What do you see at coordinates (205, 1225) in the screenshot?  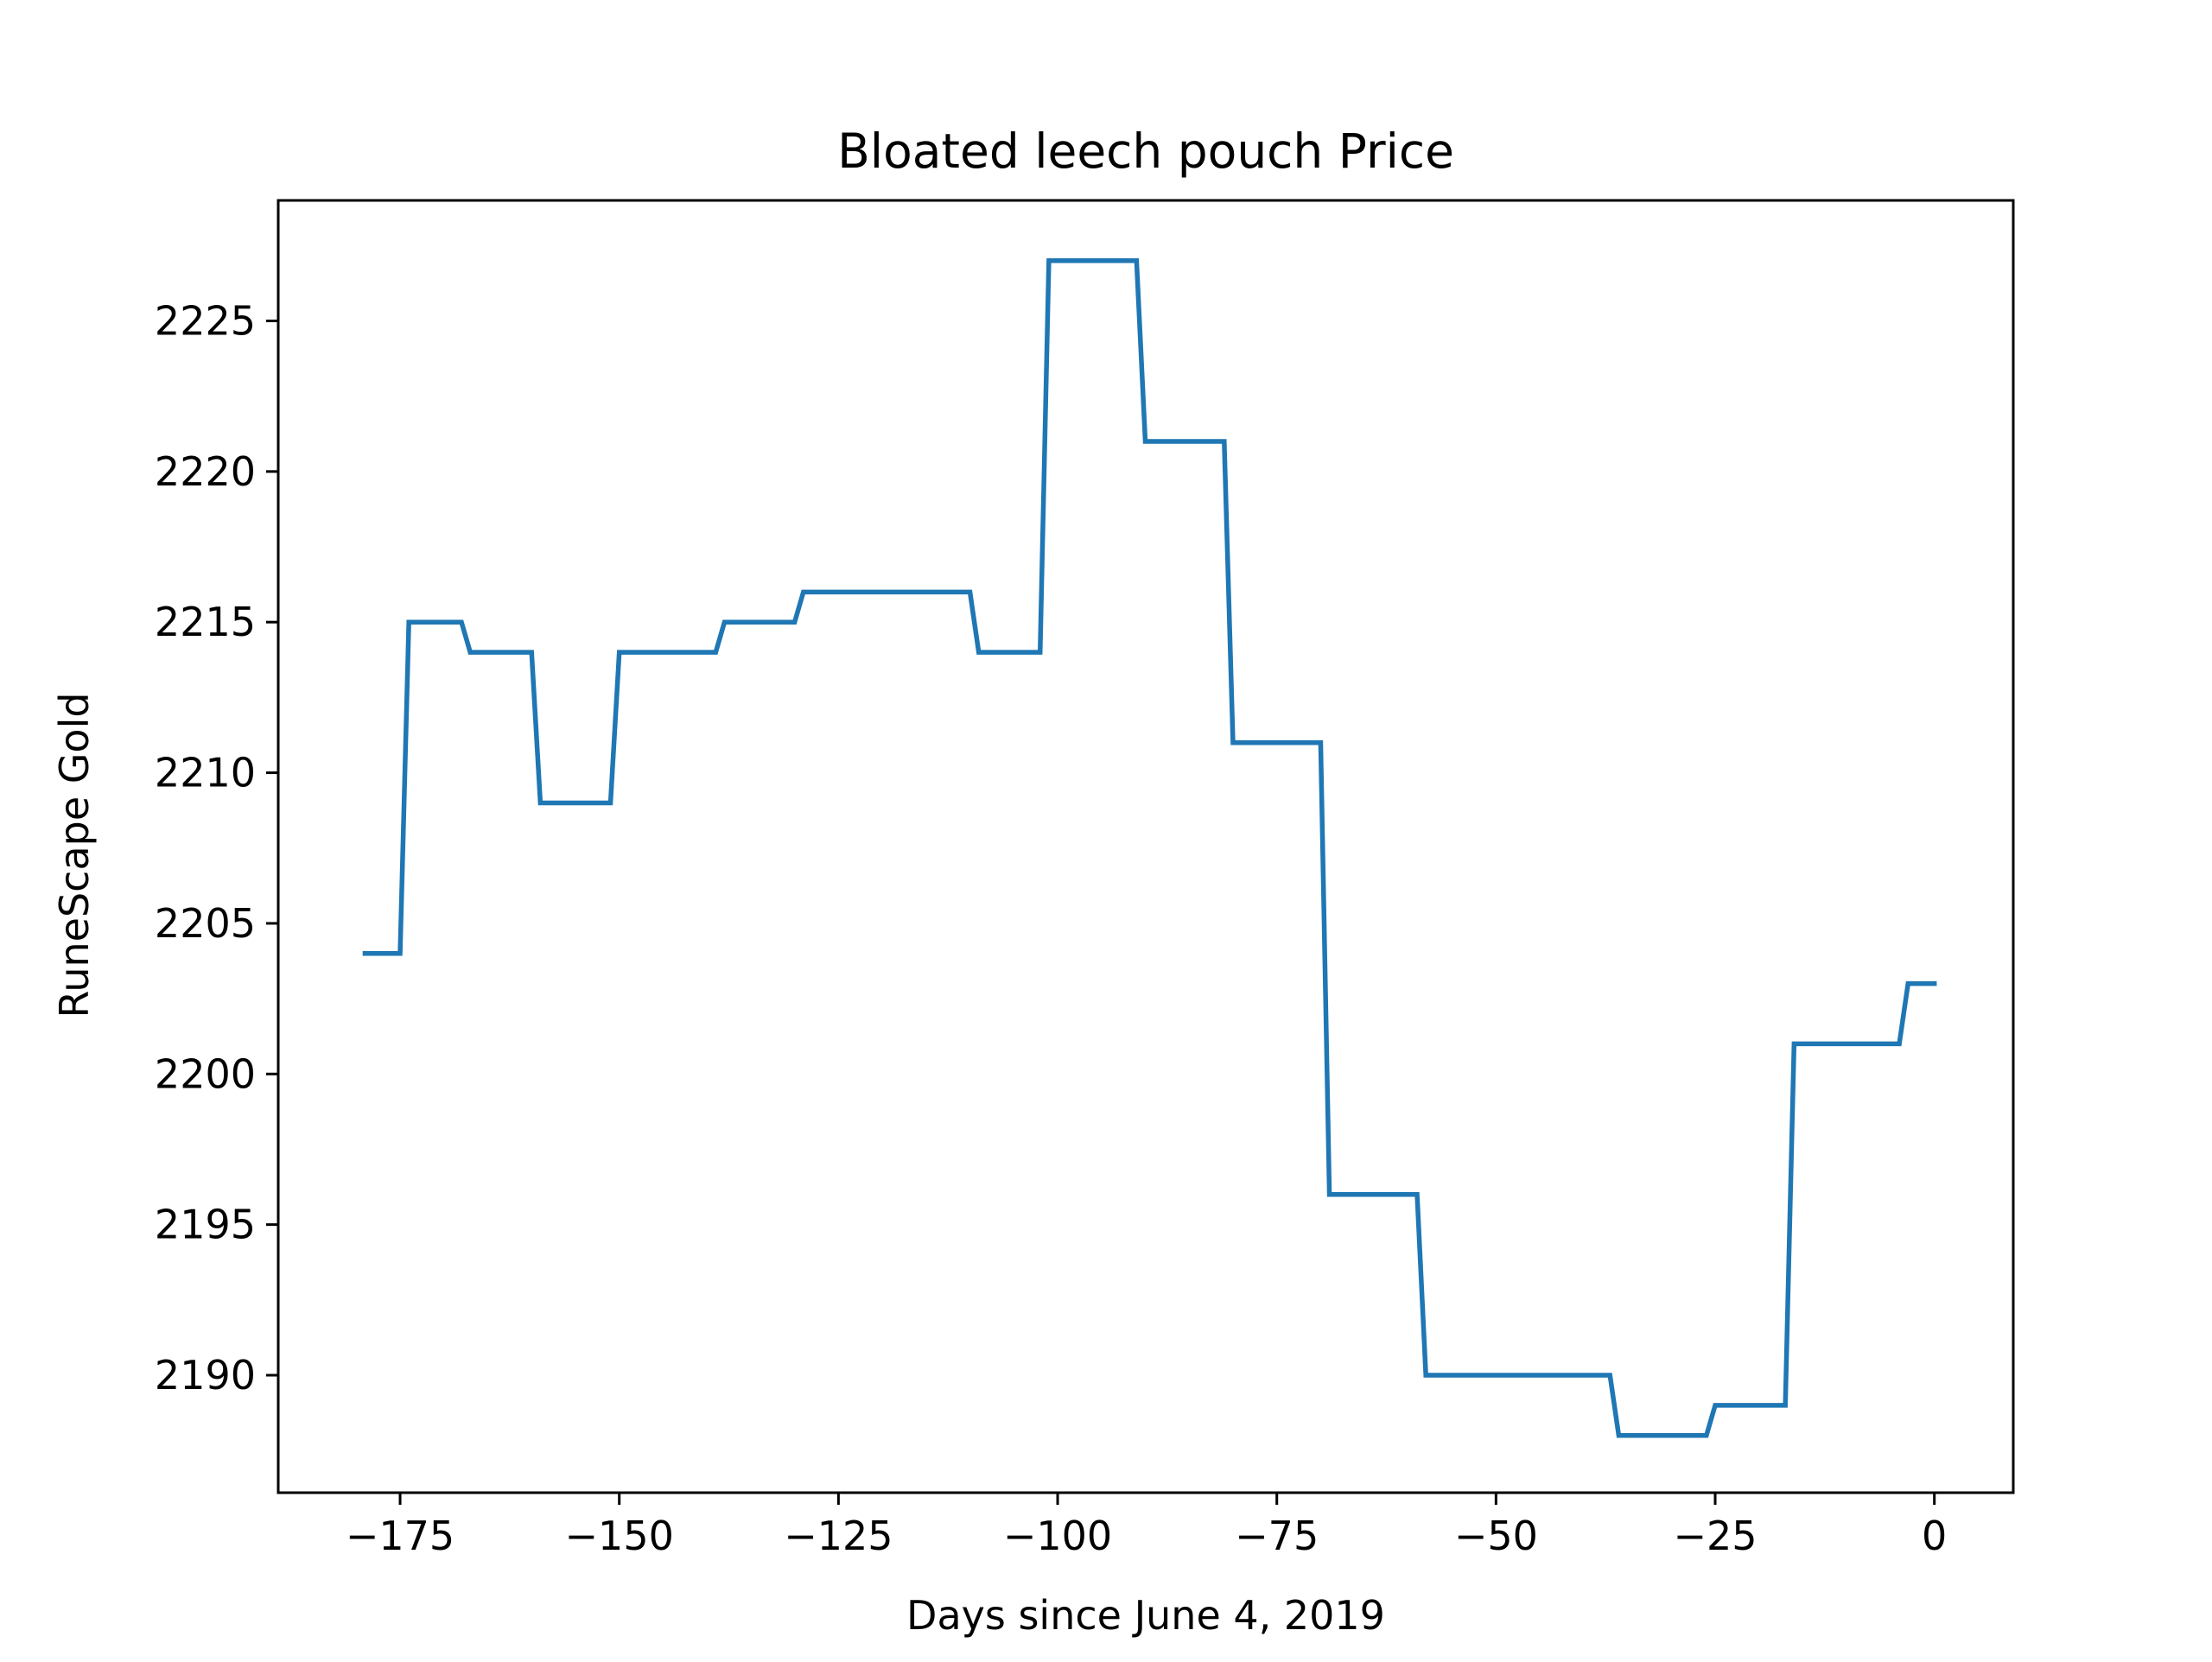 I see `y-tick-label: 2195` at bounding box center [205, 1225].